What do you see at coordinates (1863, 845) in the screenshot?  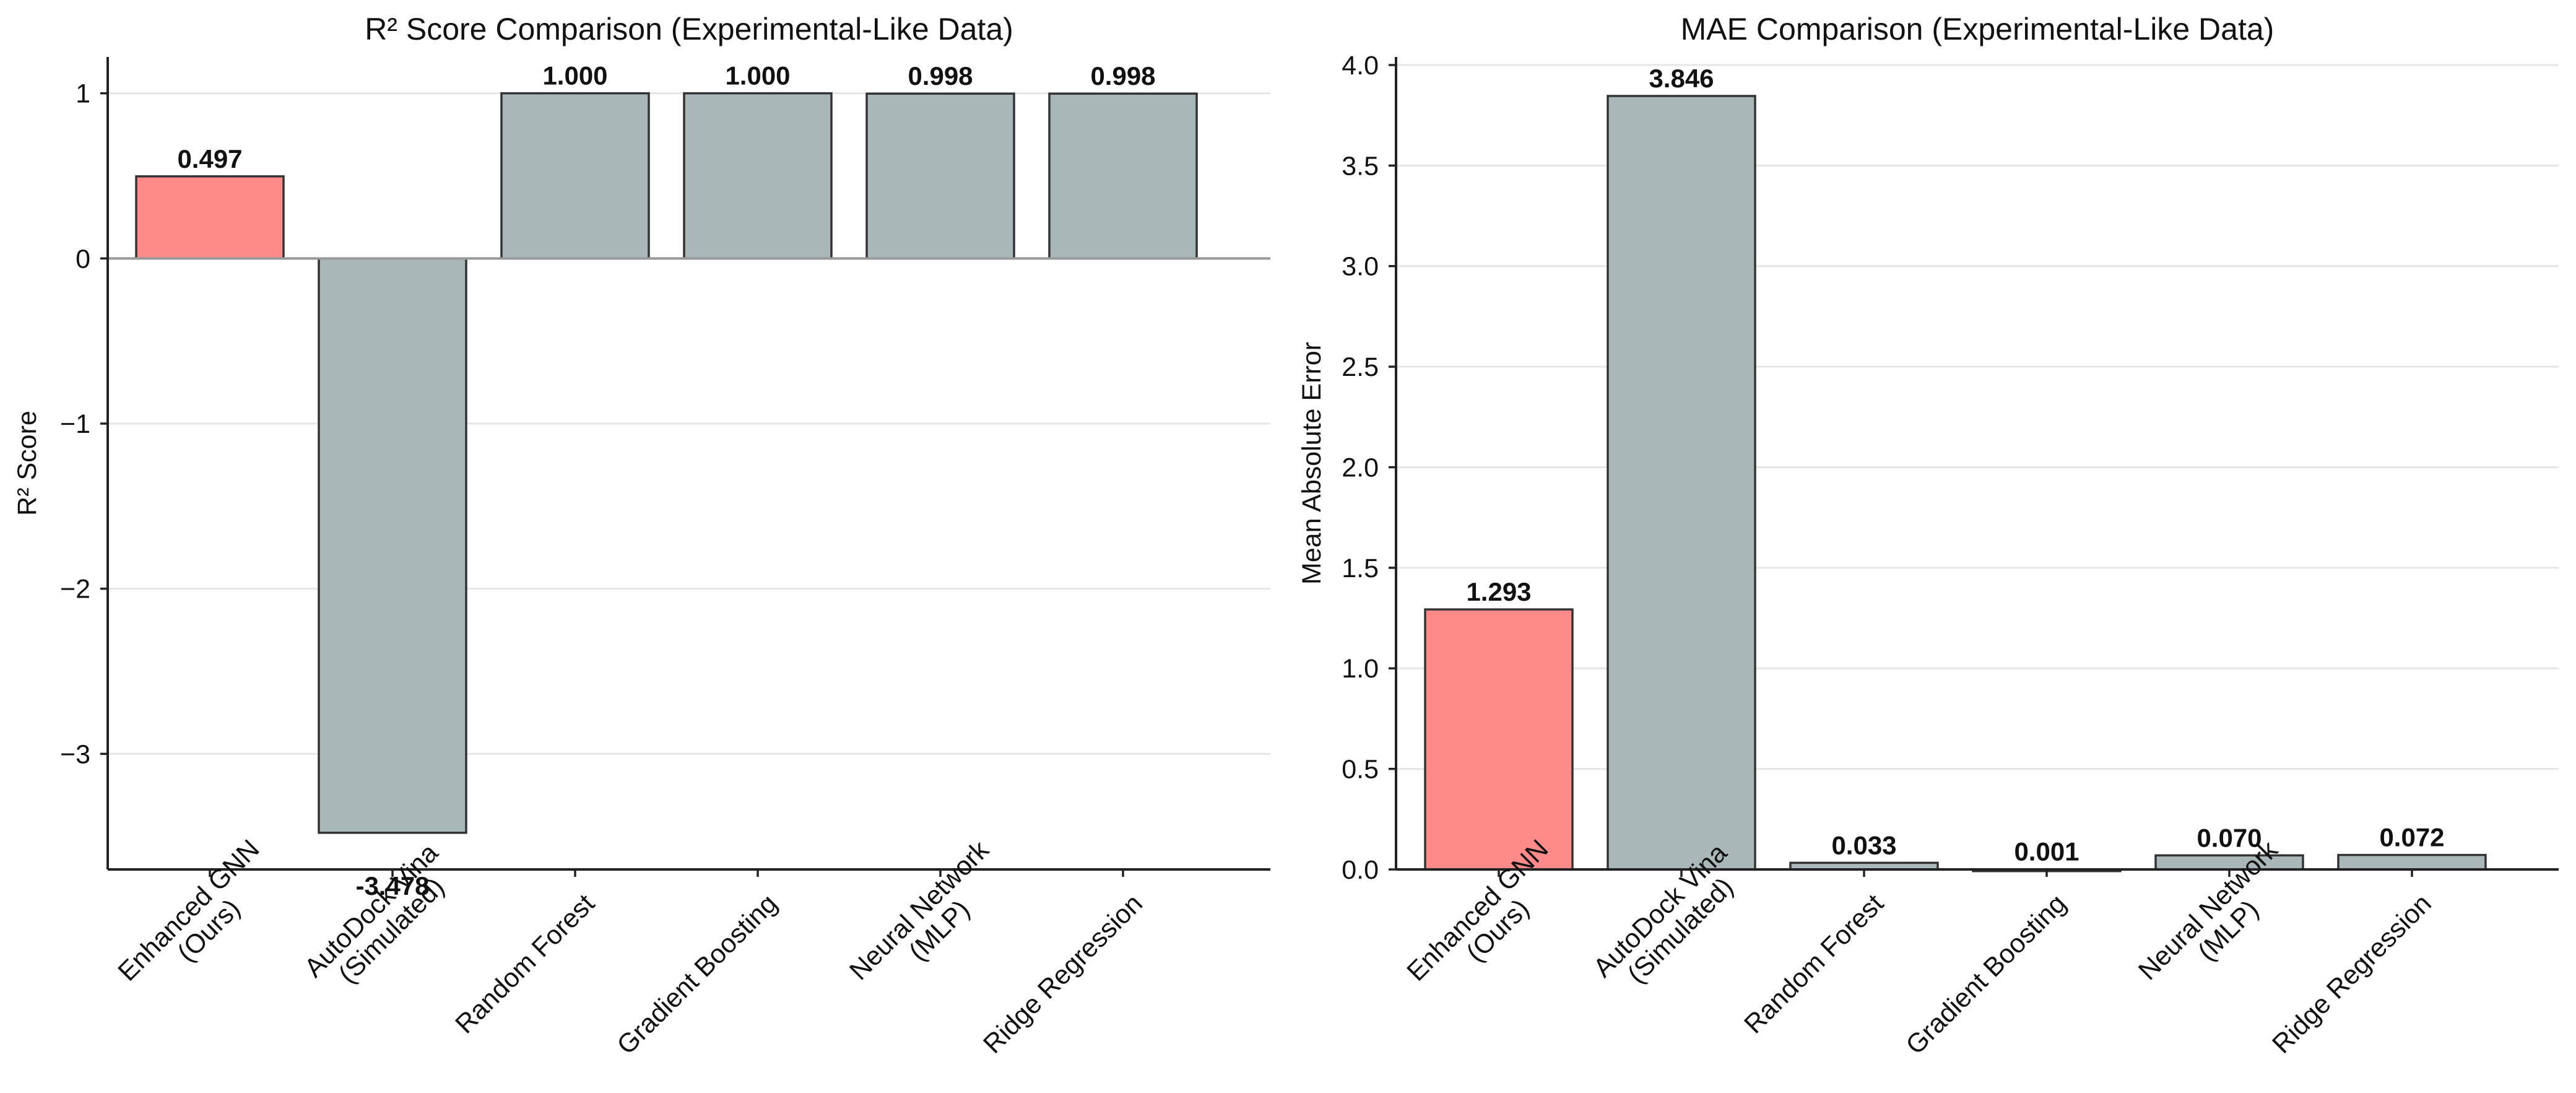 I see `value-label: 0.033` at bounding box center [1863, 845].